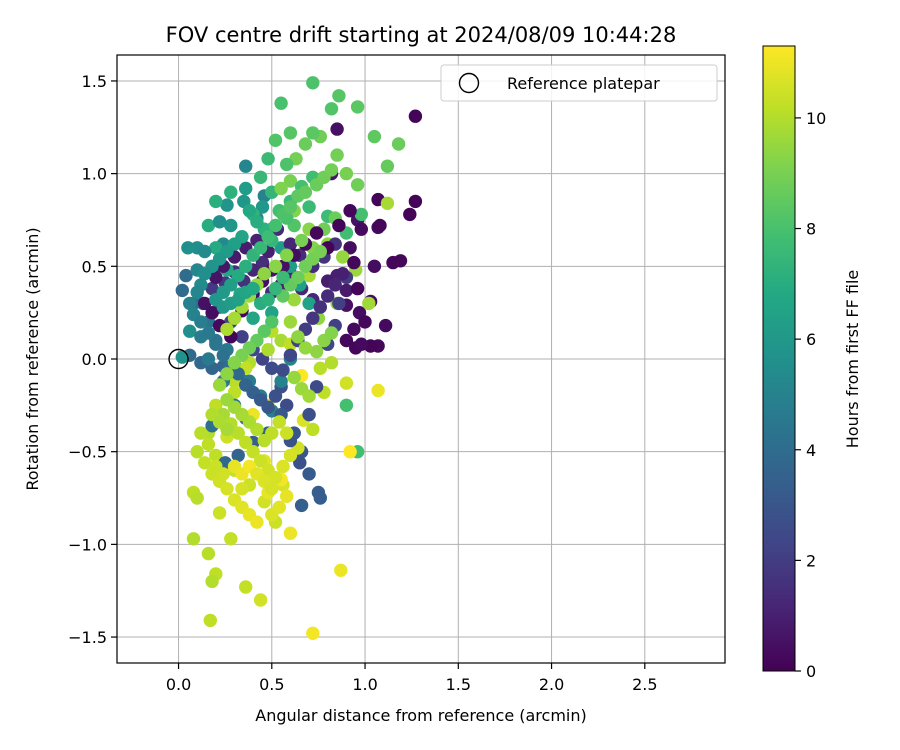 This screenshot has height=750, width=900. What do you see at coordinates (92, 359) in the screenshot?
I see `y-axis-ticks: −1.5 −1.0 −0.5 0.0 0.5 1.0 1.5` at bounding box center [92, 359].